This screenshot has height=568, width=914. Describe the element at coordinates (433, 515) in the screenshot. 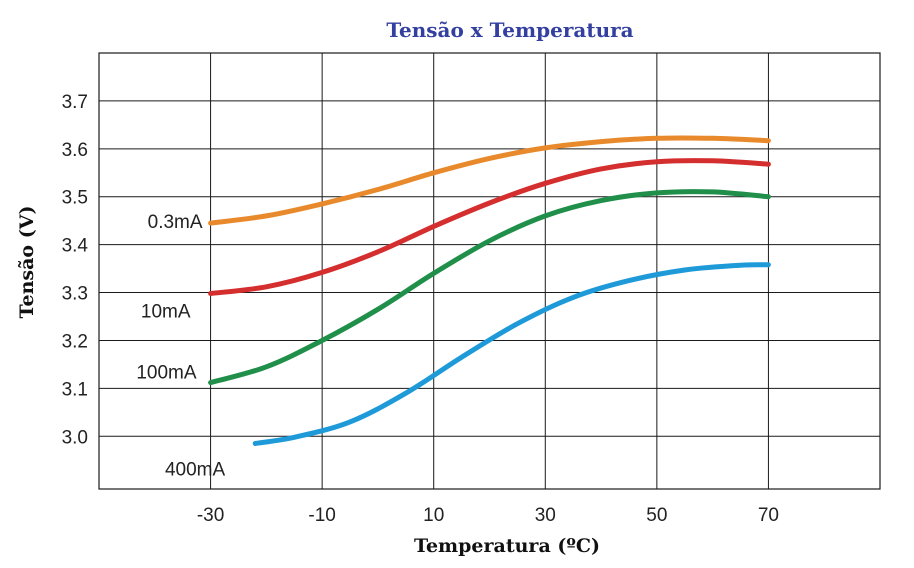

I see `x-tick-label: 10` at that location.